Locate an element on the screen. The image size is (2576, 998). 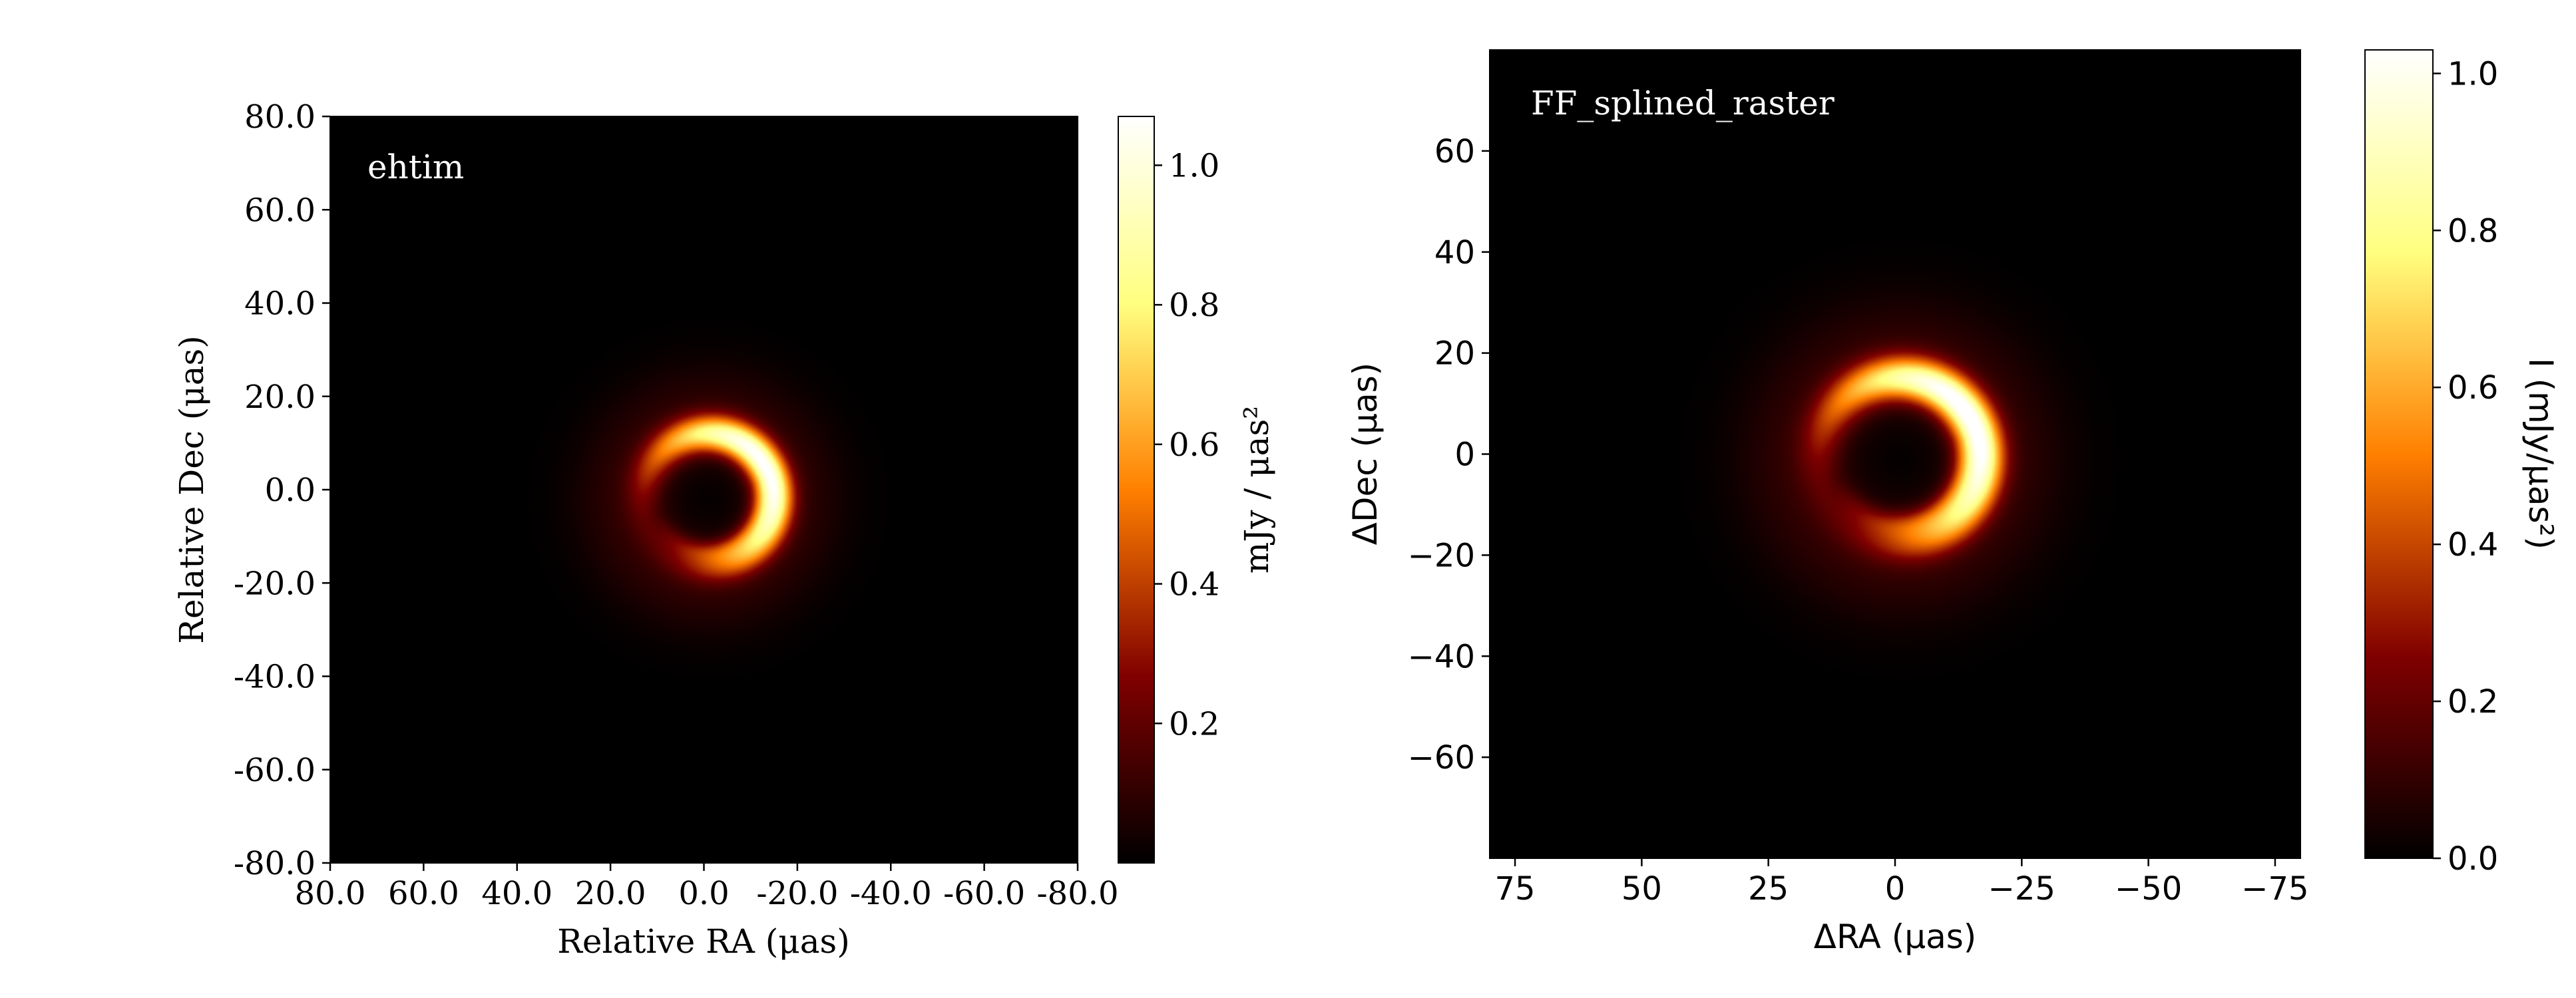
x-tick-label: 50 is located at coordinates (1641, 889).